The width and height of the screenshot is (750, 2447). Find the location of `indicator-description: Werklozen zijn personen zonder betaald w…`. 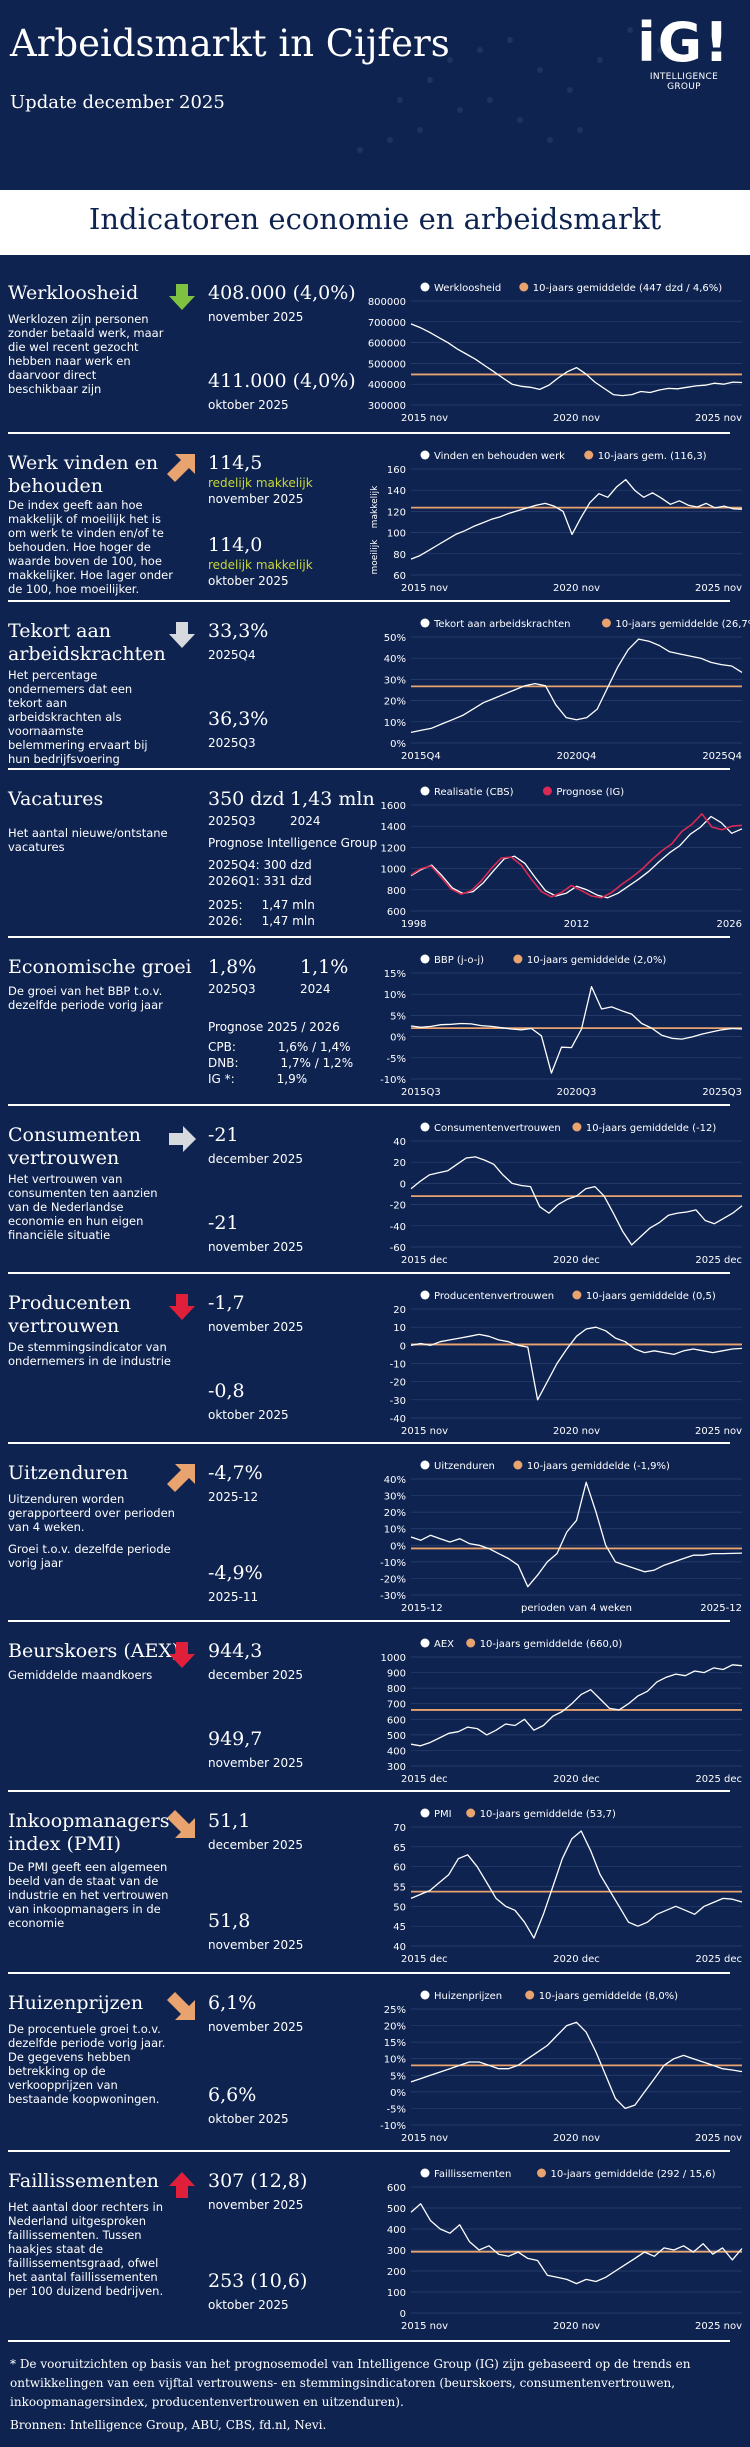

indicator-description: Werklozen zijn personen zonder betaald w… is located at coordinates (86, 354).